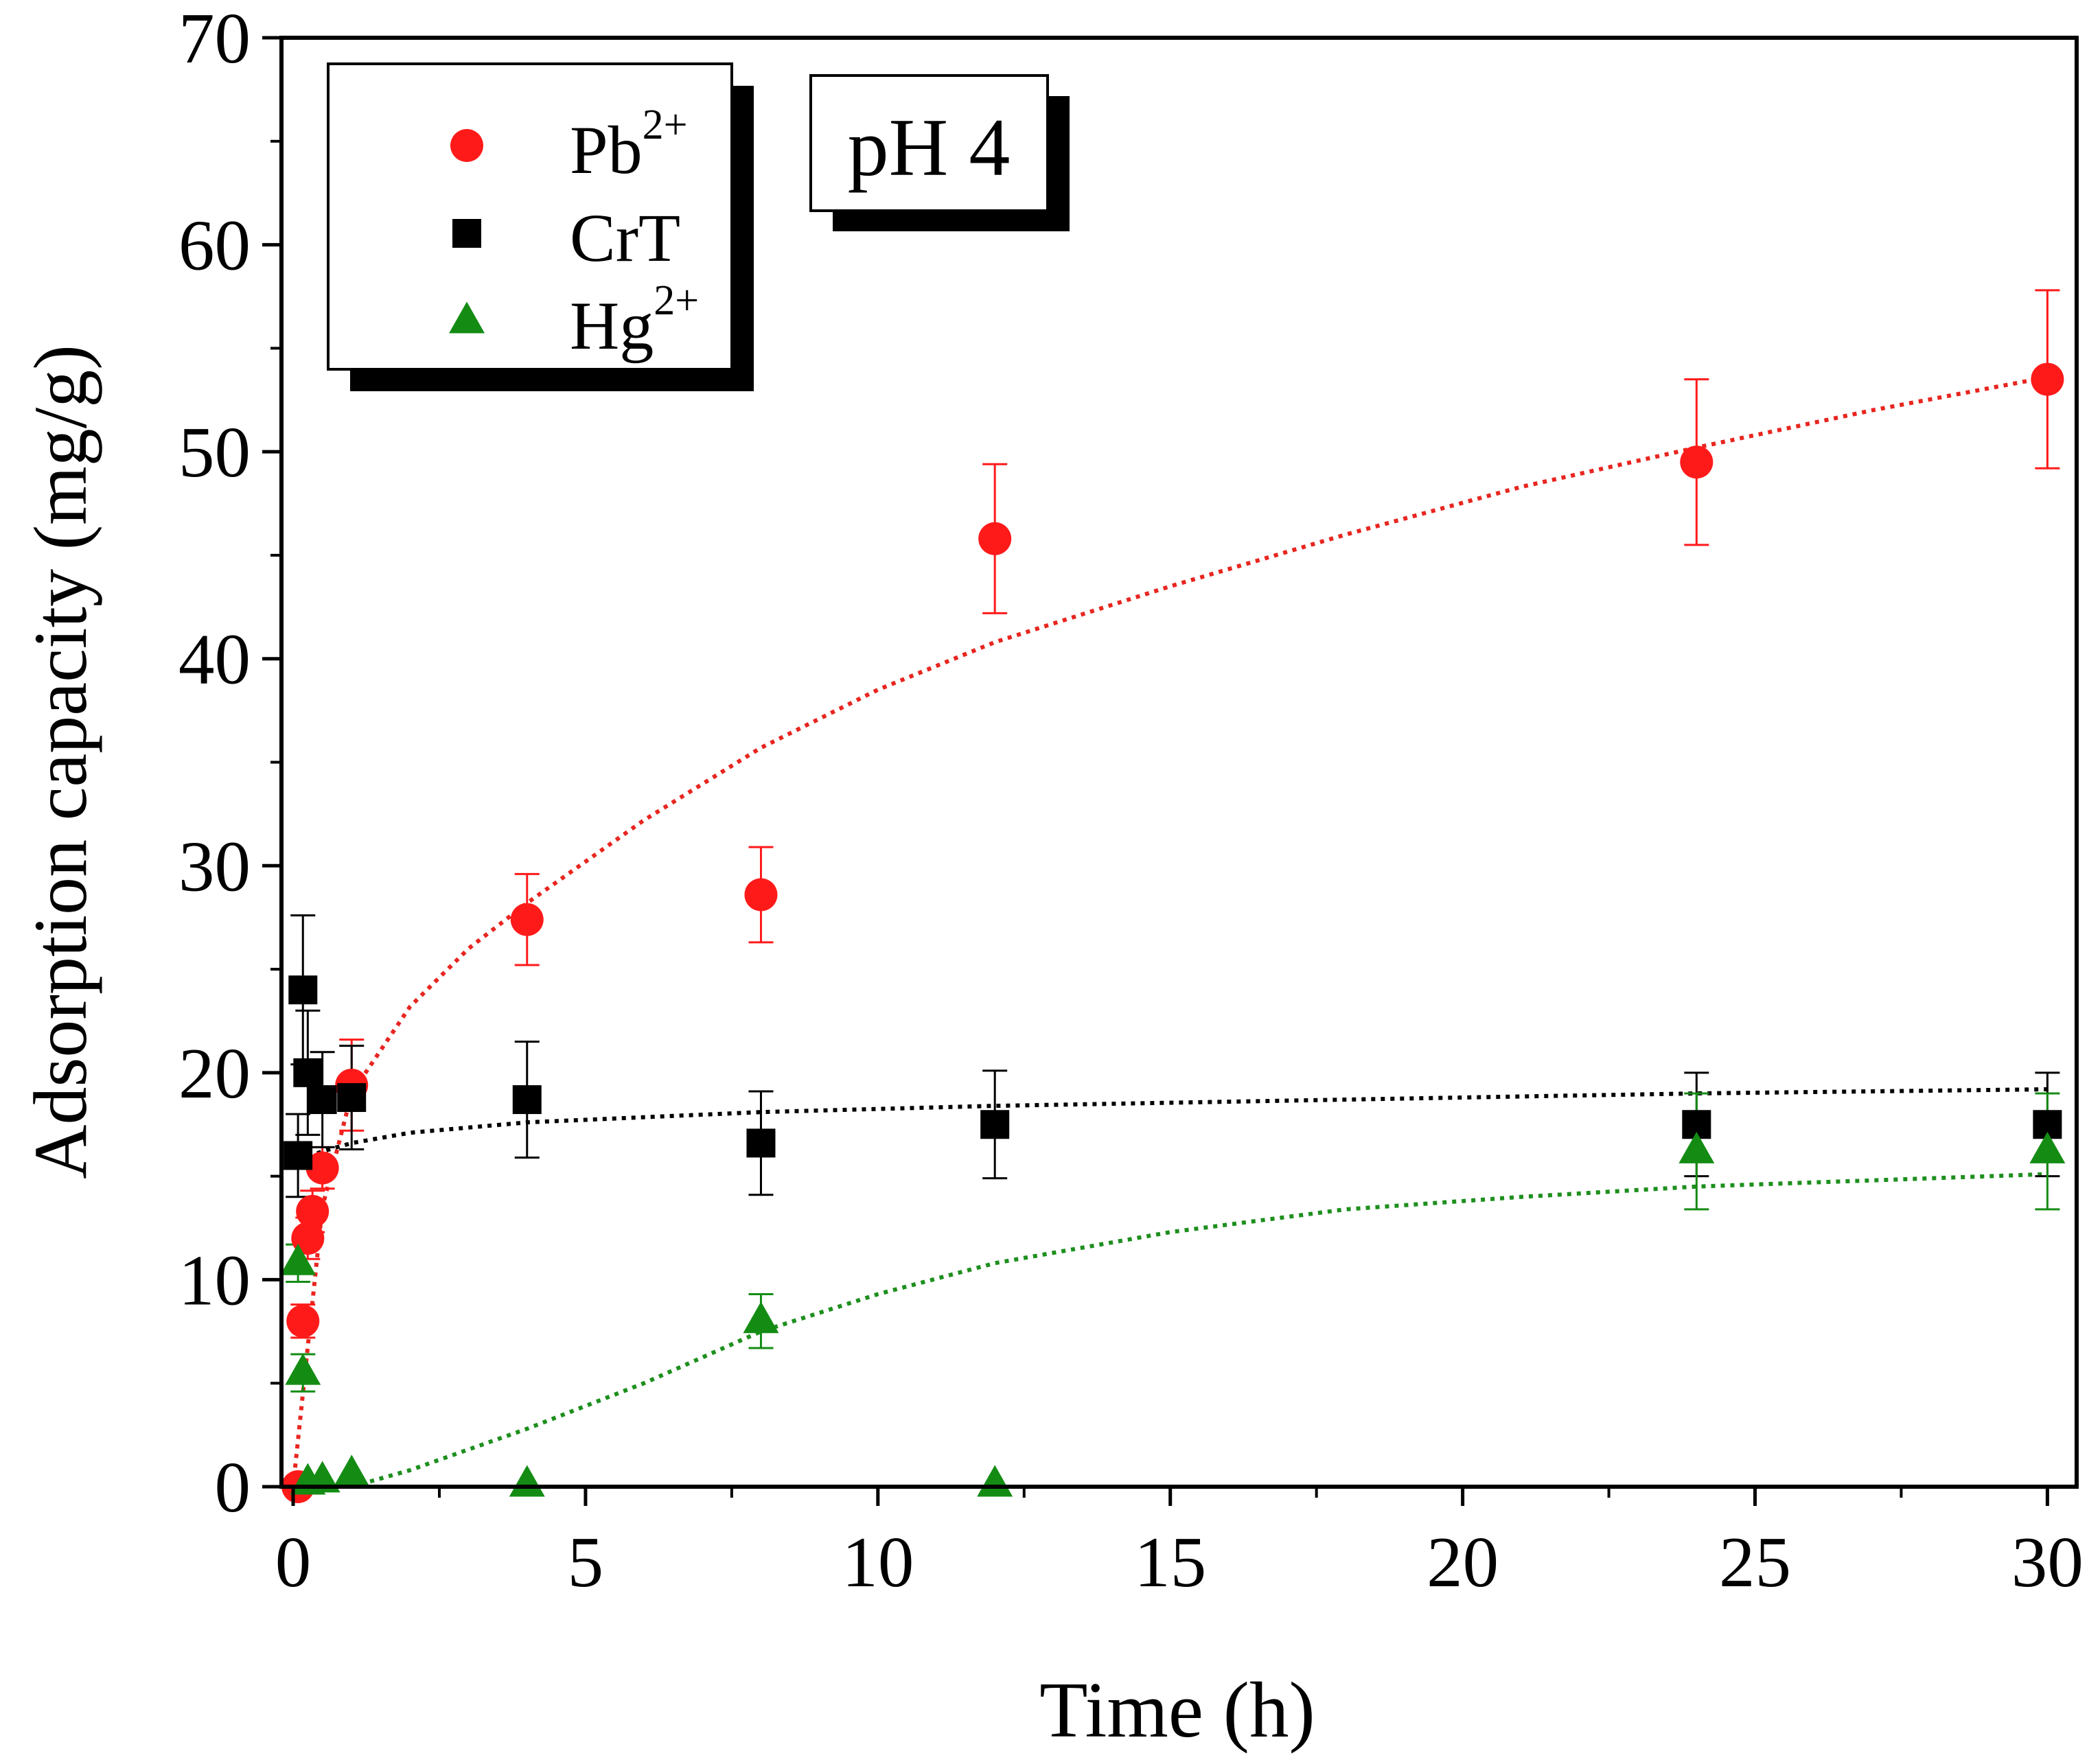  What do you see at coordinates (466, 145) in the screenshot?
I see `pb-legend-marker` at bounding box center [466, 145].